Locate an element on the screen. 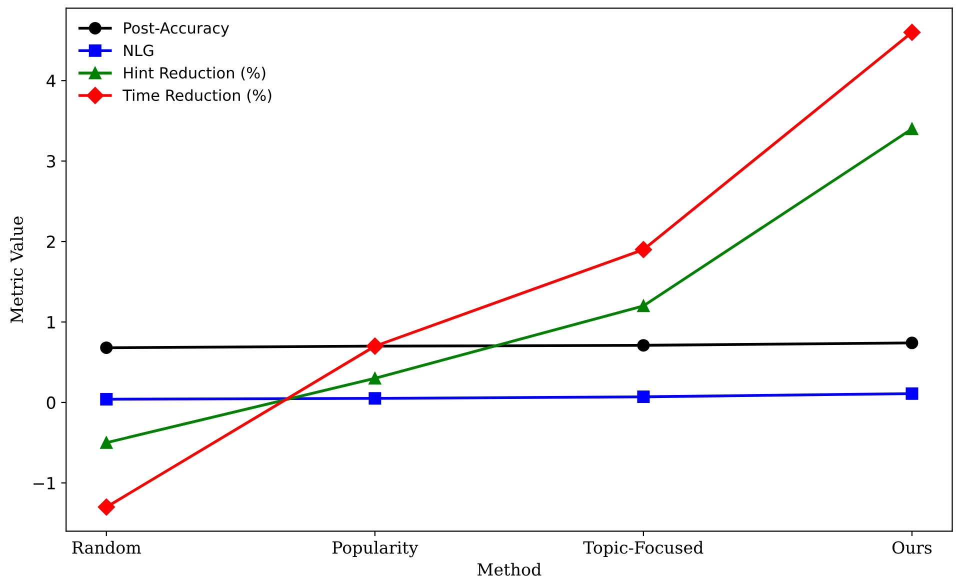  x-tick-label: Ours is located at coordinates (912, 547).